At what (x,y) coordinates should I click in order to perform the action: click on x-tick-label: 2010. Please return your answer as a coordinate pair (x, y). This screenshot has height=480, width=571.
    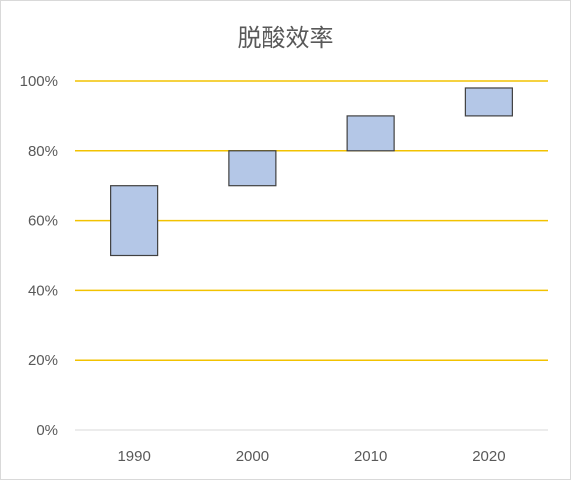
    Looking at the image, I should click on (370, 456).